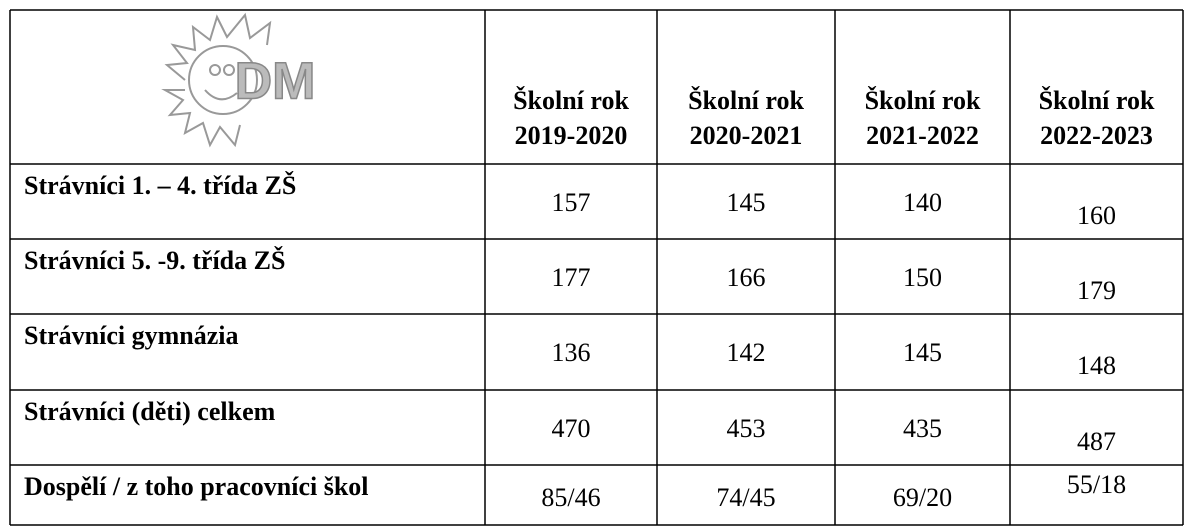 This screenshot has height=530, width=1193. I want to click on cell-value: 140, so click(922, 202).